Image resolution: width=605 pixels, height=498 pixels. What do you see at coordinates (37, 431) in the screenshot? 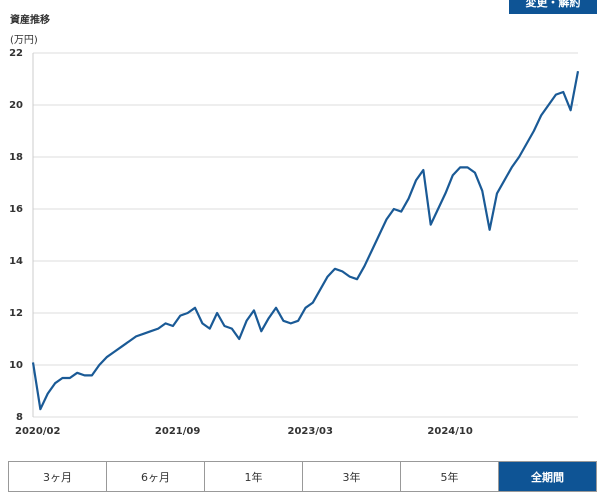
I see `x-tick-label: 2020/02` at bounding box center [37, 431].